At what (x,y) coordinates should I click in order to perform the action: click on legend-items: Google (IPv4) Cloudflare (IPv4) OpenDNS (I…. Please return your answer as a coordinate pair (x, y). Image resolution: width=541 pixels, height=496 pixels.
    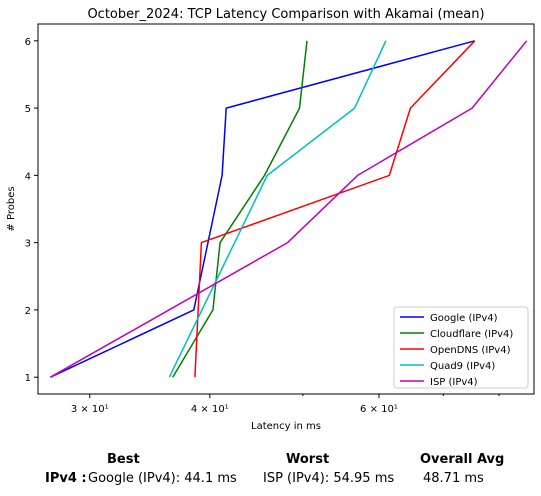
    Looking at the image, I should click on (456, 350).